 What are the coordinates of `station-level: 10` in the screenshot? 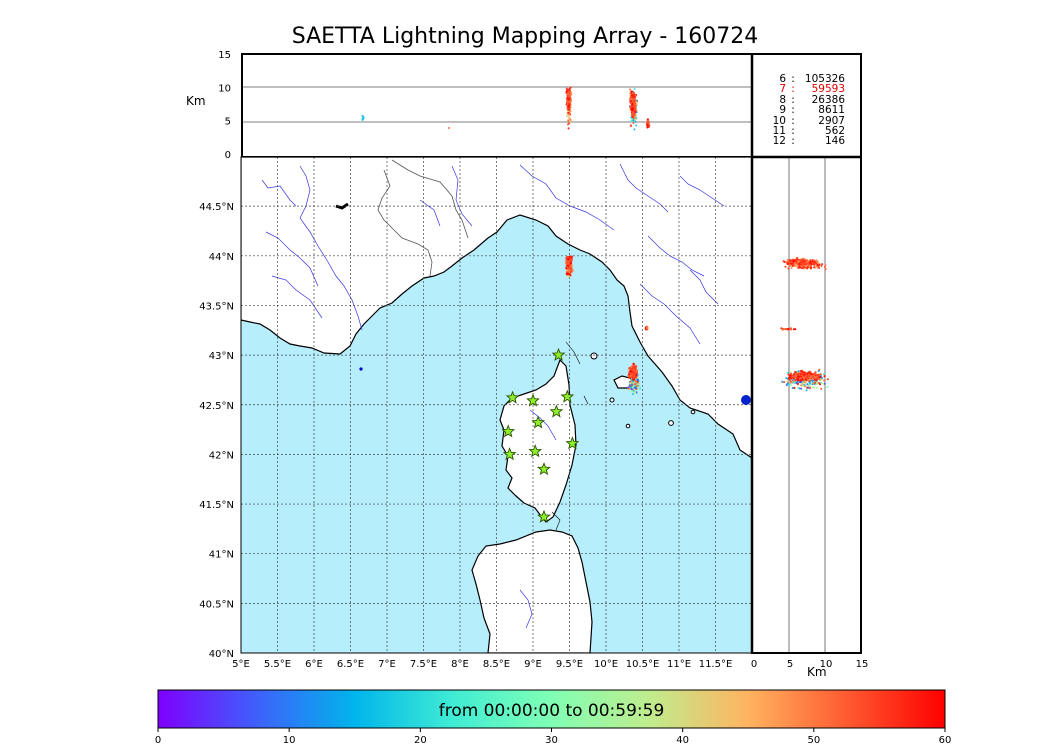 It's located at (779, 120).